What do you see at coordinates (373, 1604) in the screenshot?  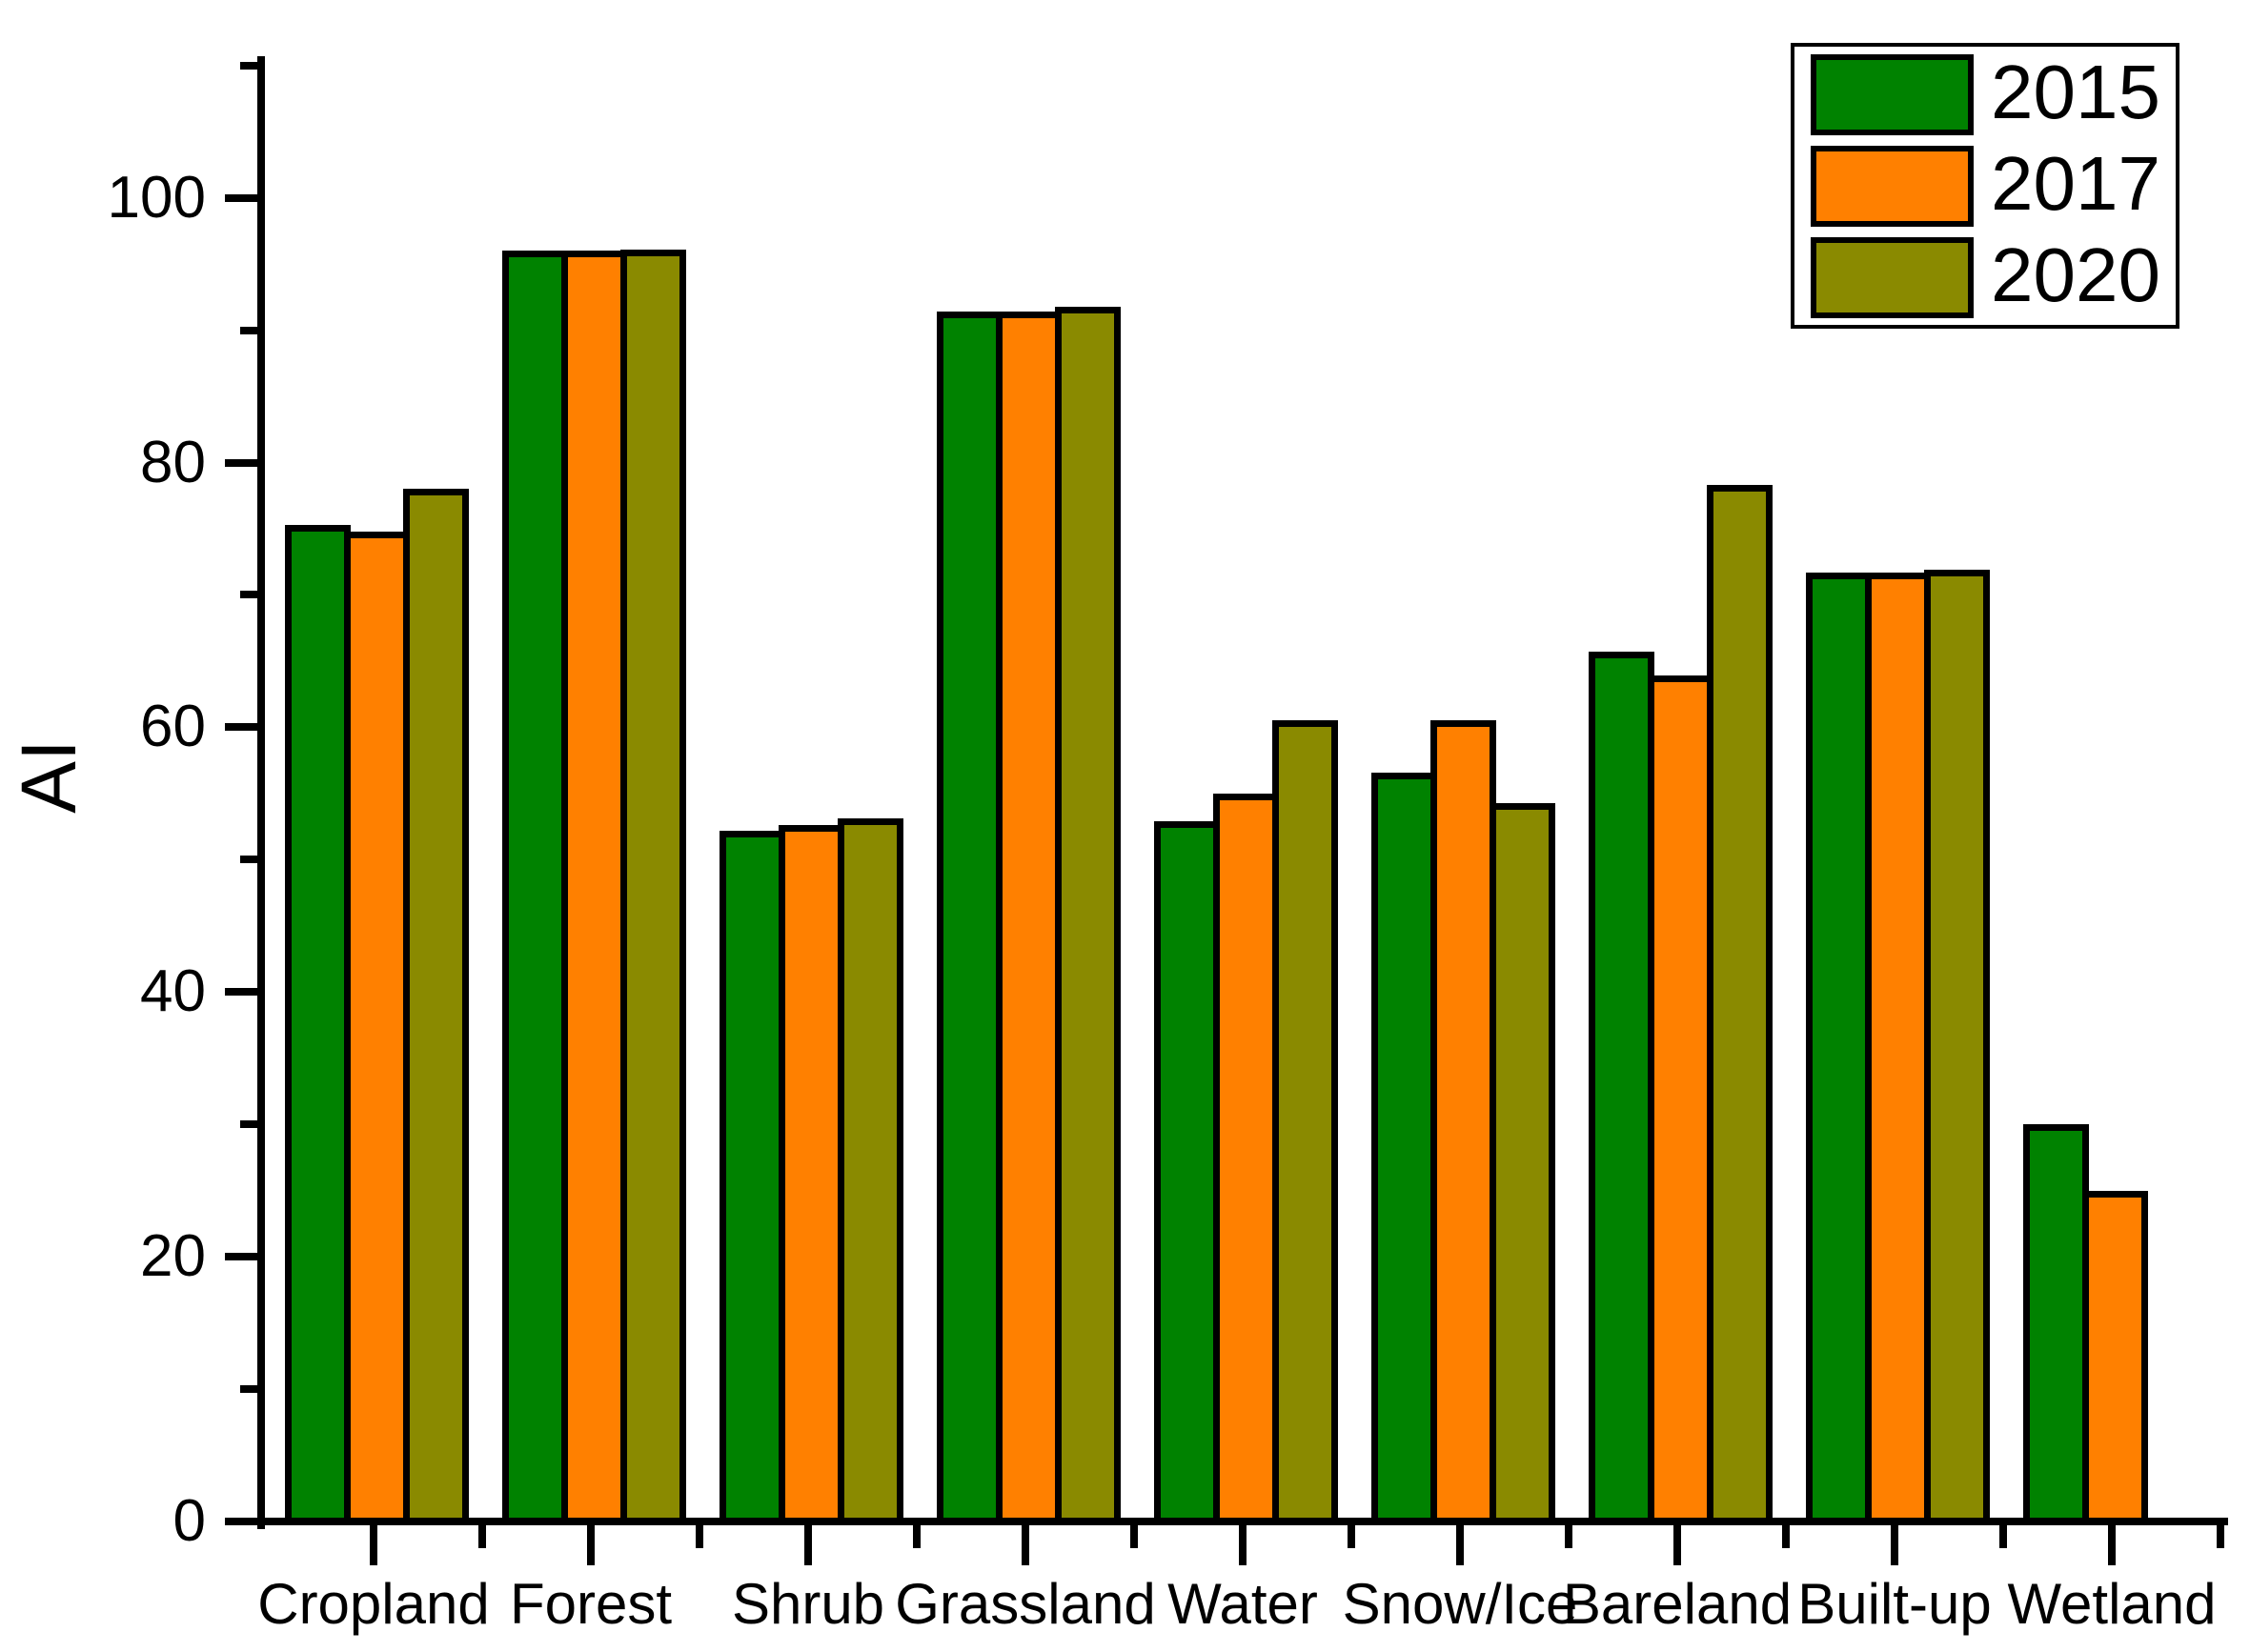 I see `x-category-label: Cropland` at bounding box center [373, 1604].